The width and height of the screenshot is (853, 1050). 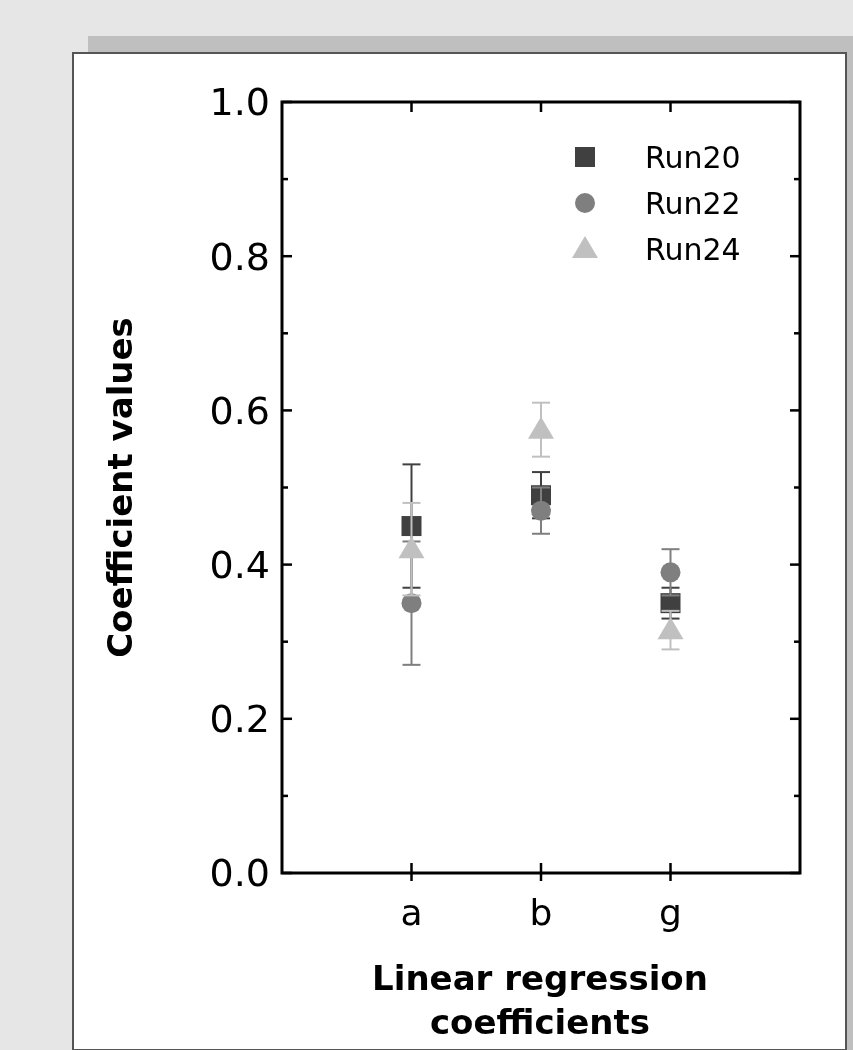 I want to click on y-tick-label: 0.0, so click(x=239, y=873).